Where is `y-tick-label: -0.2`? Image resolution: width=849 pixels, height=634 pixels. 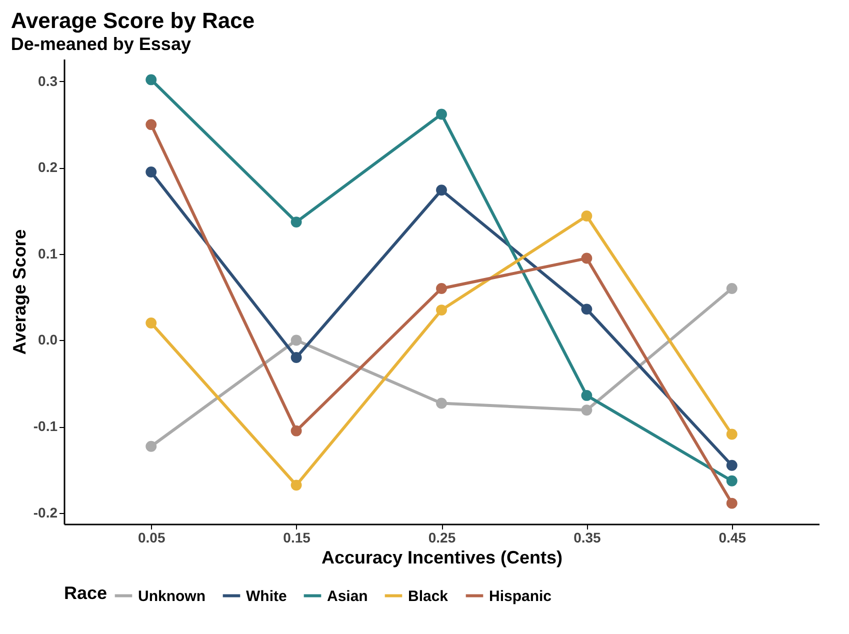 y-tick-label: -0.2 is located at coordinates (45, 512).